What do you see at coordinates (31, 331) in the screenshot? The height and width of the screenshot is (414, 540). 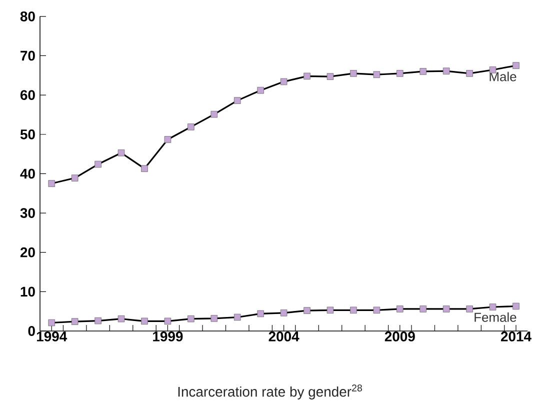 I see `y-tick-label: 0` at bounding box center [31, 331].